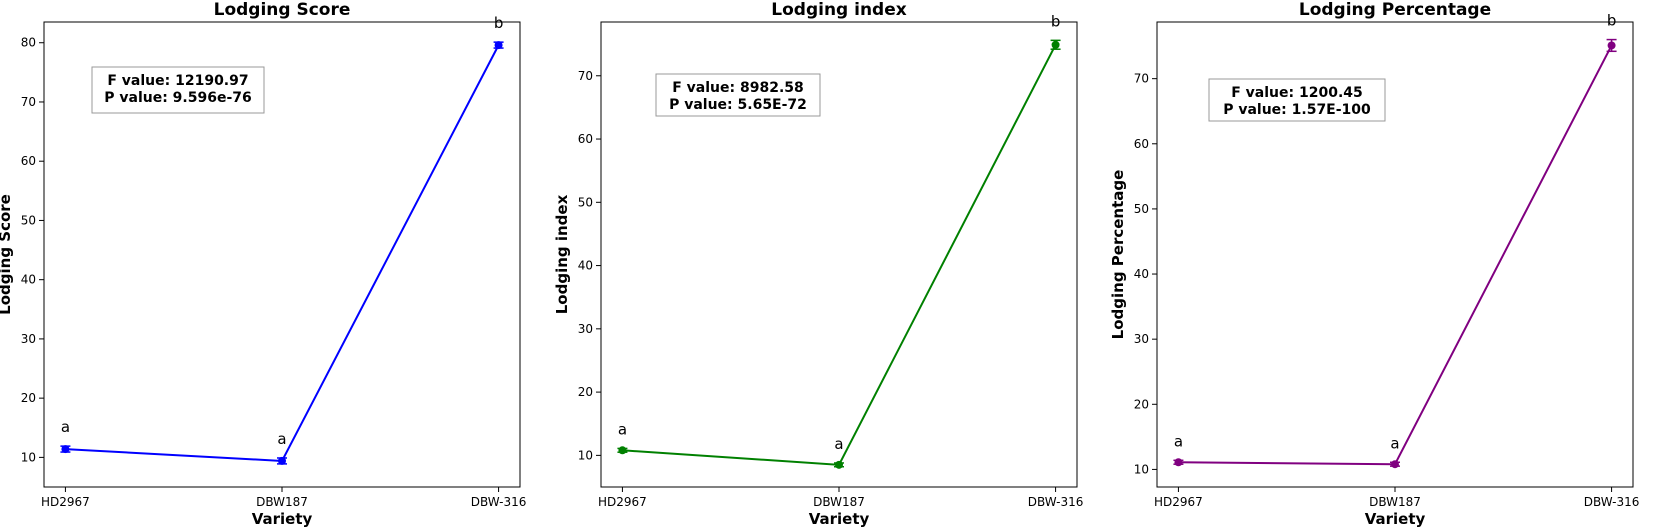 The height and width of the screenshot is (528, 1654). Describe the element at coordinates (562, 254) in the screenshot. I see `y-axis-label: Lodging index` at that location.